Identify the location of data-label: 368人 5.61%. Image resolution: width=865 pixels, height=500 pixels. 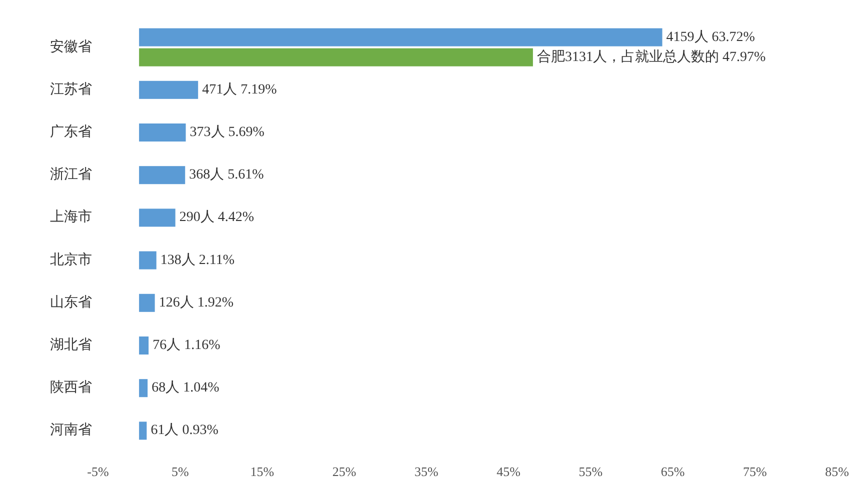
(226, 174).